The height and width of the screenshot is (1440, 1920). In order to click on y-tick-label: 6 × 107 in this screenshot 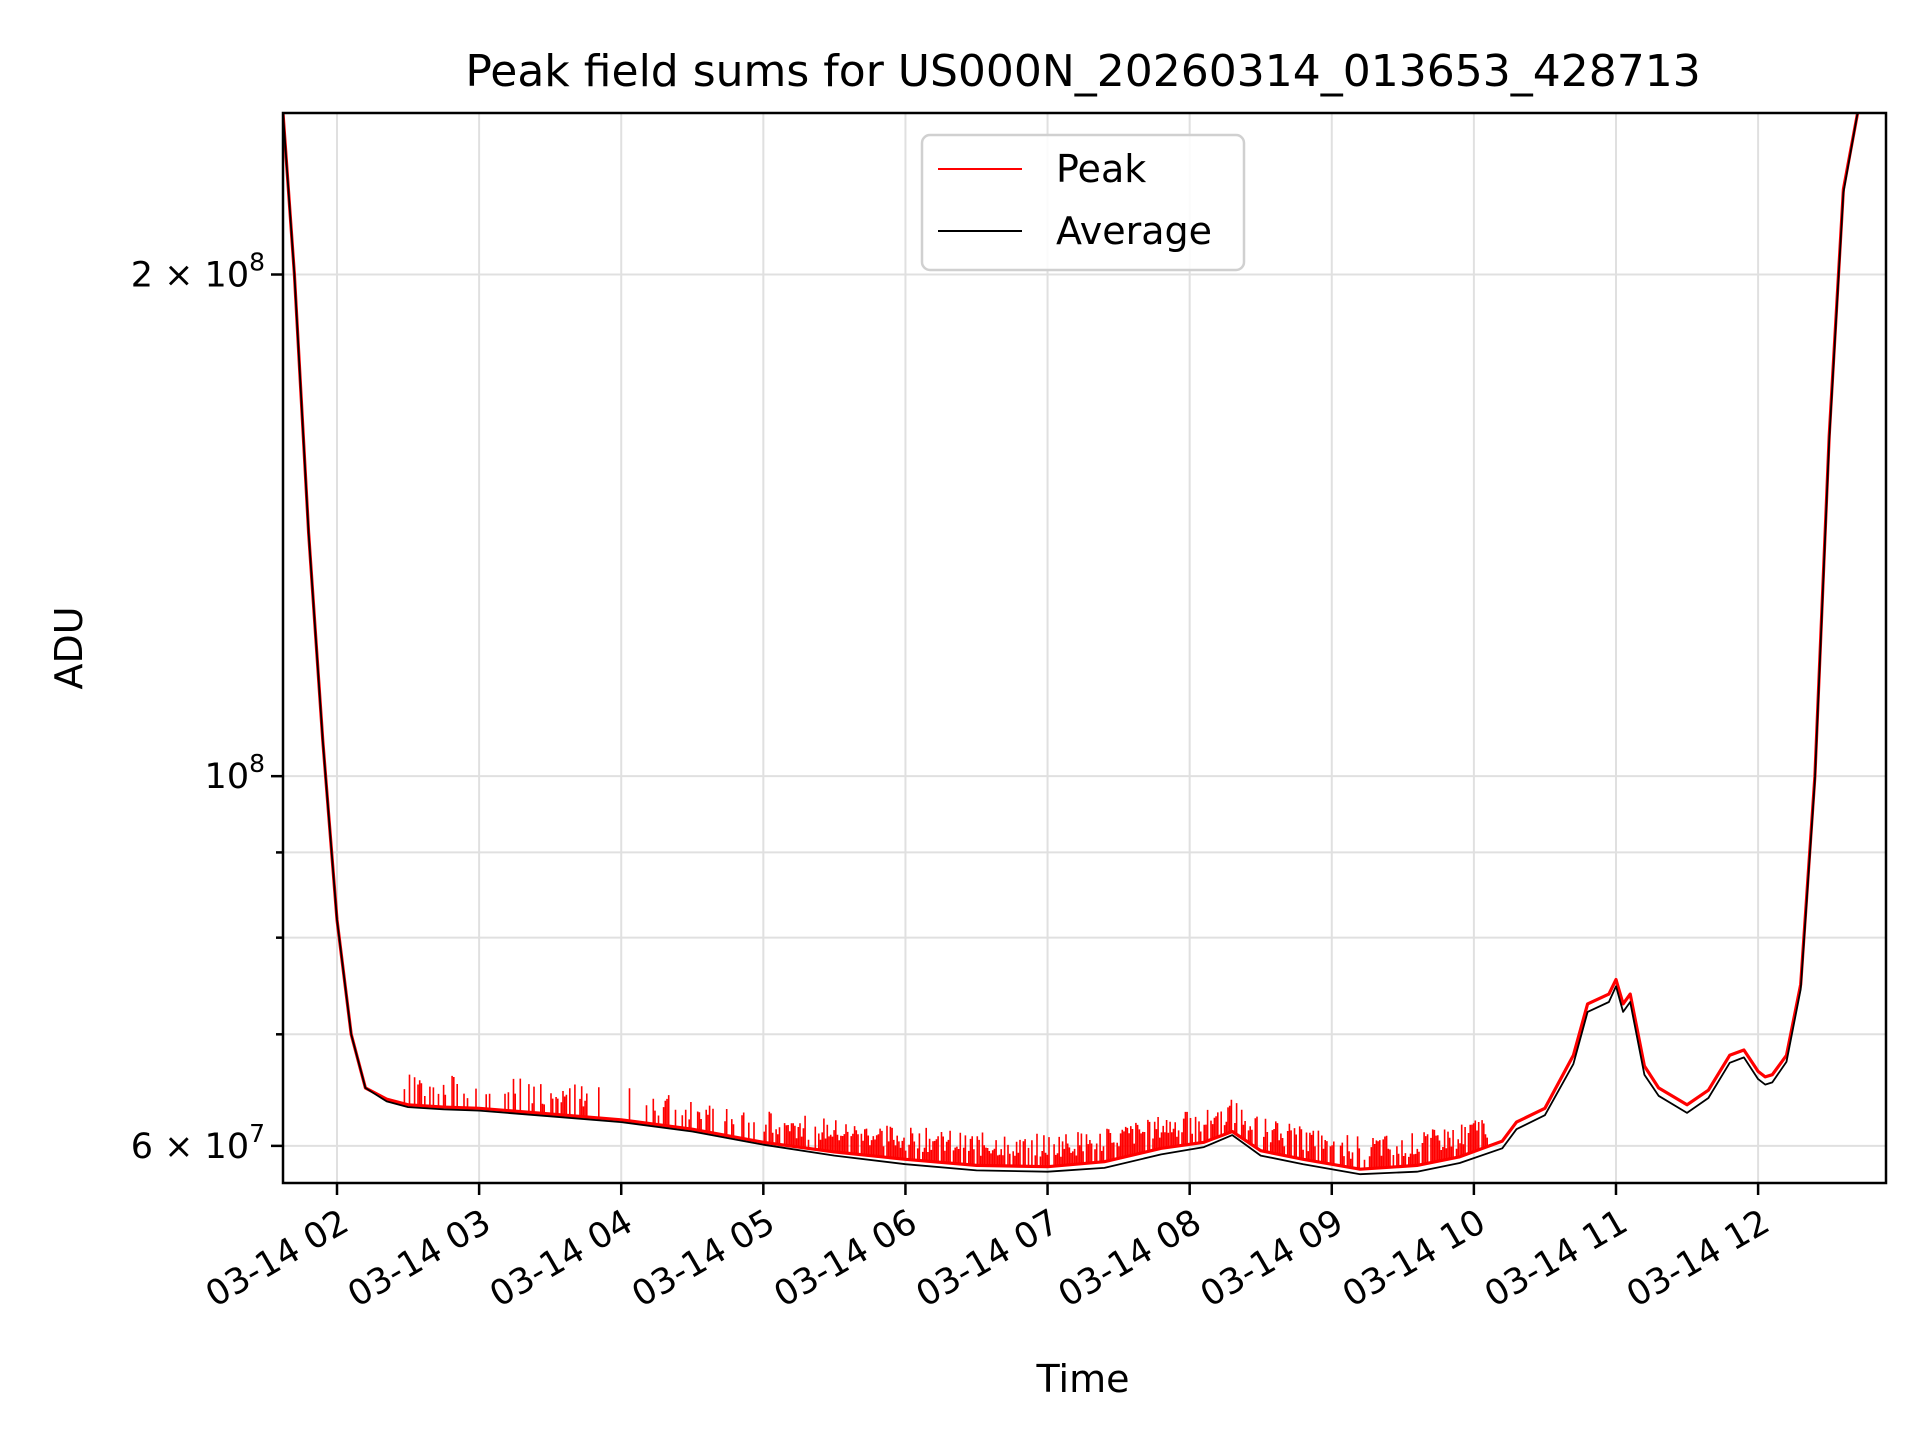, I will do `click(198, 1143)`.